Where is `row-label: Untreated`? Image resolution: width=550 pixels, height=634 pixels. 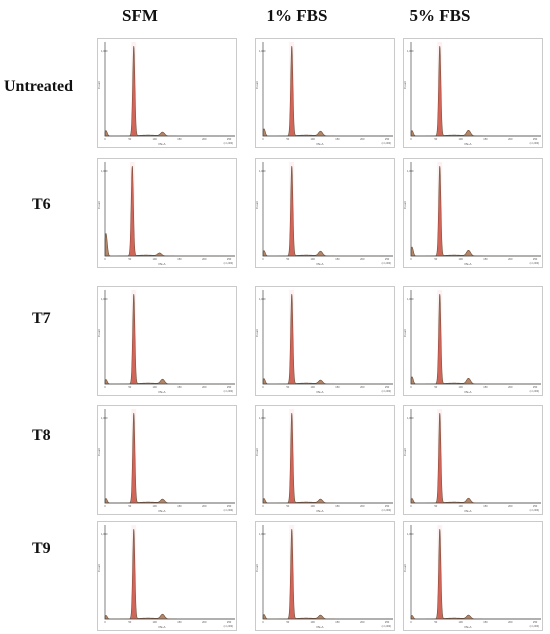 row-label: Untreated is located at coordinates (39, 86).